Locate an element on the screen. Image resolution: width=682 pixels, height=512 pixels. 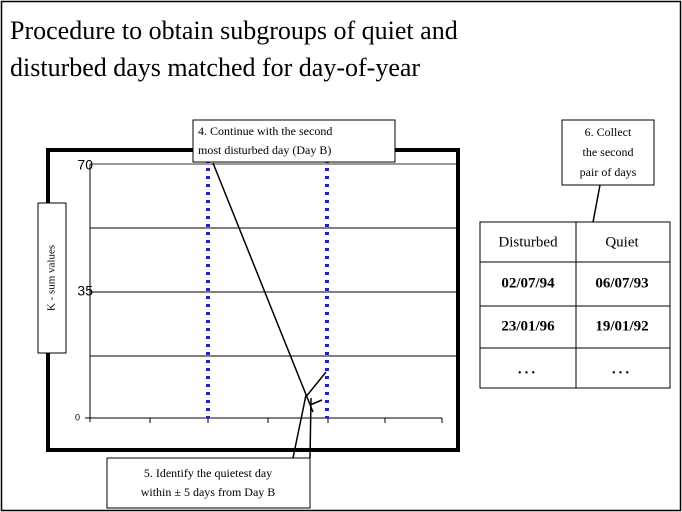
tick-label: 70 is located at coordinates (85, 165).